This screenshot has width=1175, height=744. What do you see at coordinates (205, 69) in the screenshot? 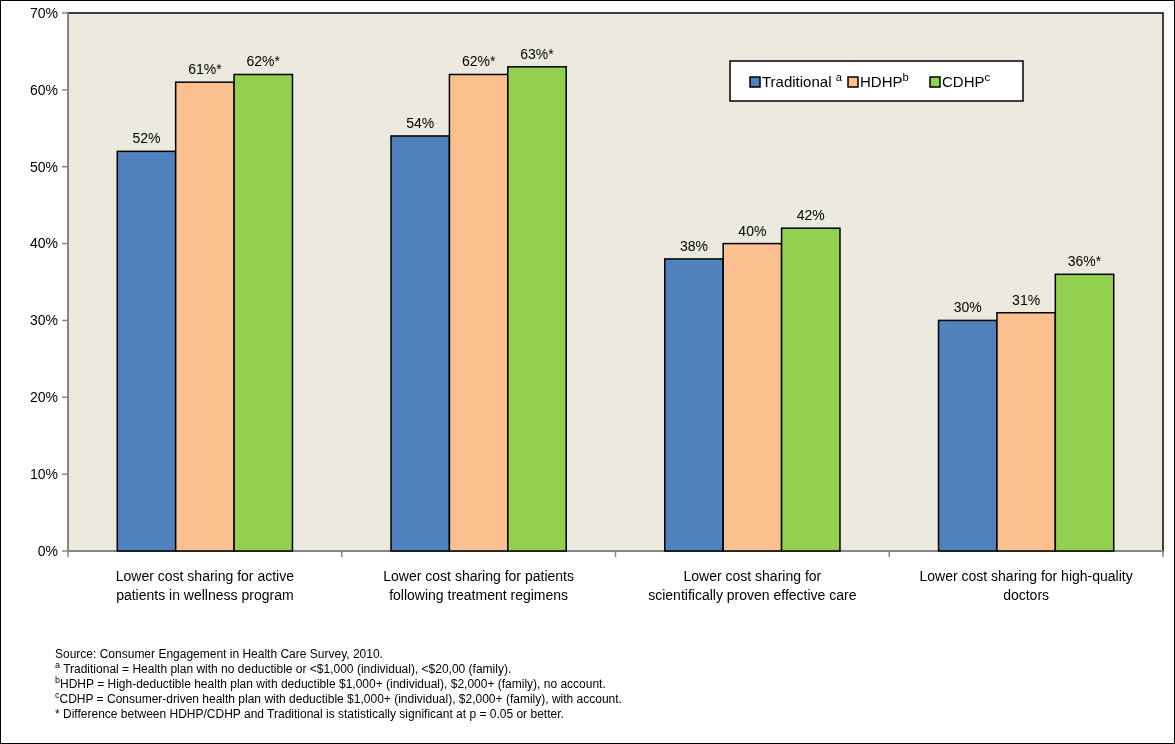
I see `data-label: 61%*` at bounding box center [205, 69].